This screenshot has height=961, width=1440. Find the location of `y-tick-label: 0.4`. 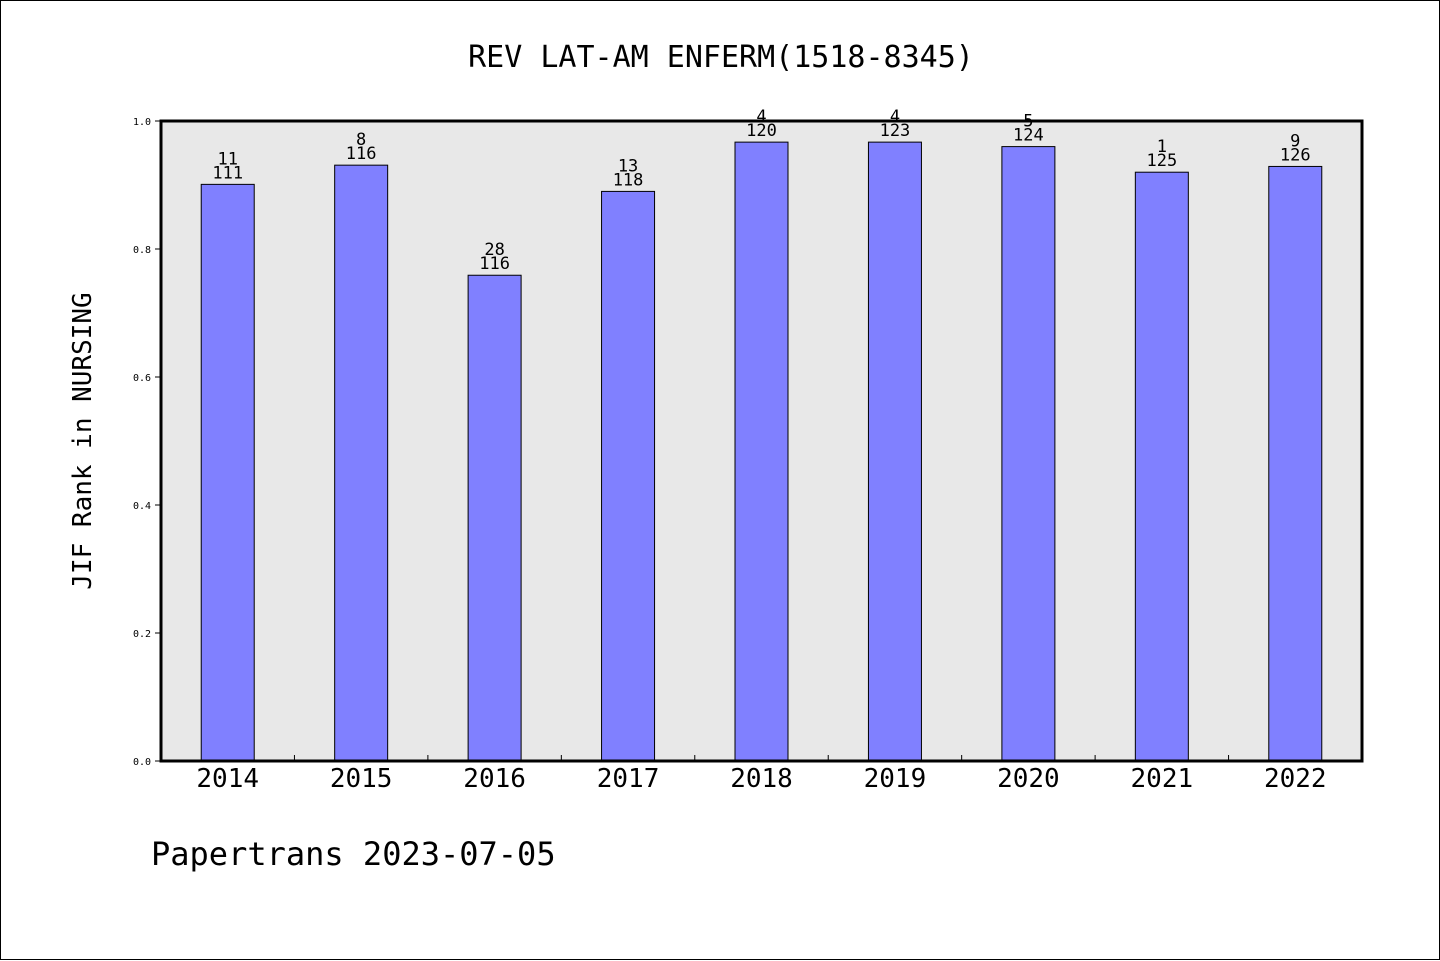

y-tick-label: 0.4 is located at coordinates (142, 506).